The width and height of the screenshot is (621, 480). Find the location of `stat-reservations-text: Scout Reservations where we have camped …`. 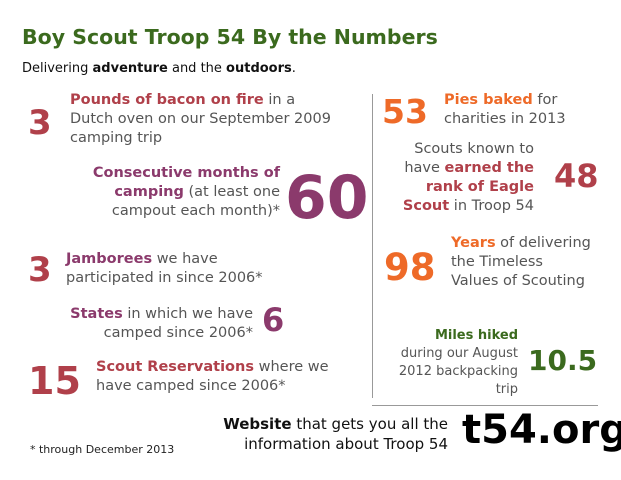

stat-reservations-text: Scout Reservations where we have camped … is located at coordinates (218, 377).